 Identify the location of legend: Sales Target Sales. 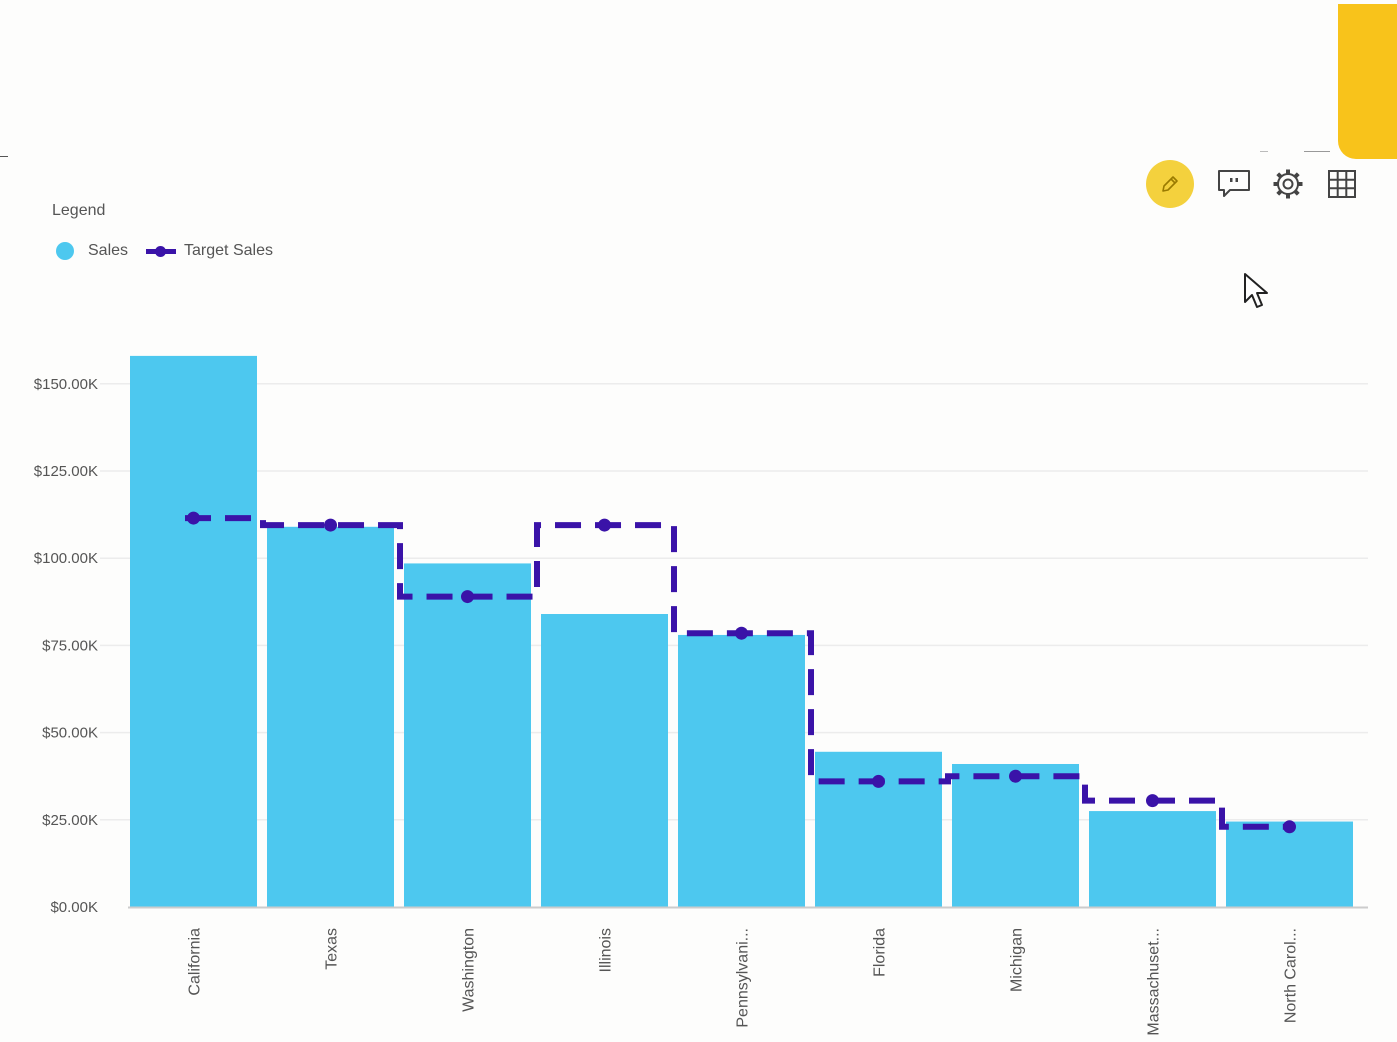
(173, 251).